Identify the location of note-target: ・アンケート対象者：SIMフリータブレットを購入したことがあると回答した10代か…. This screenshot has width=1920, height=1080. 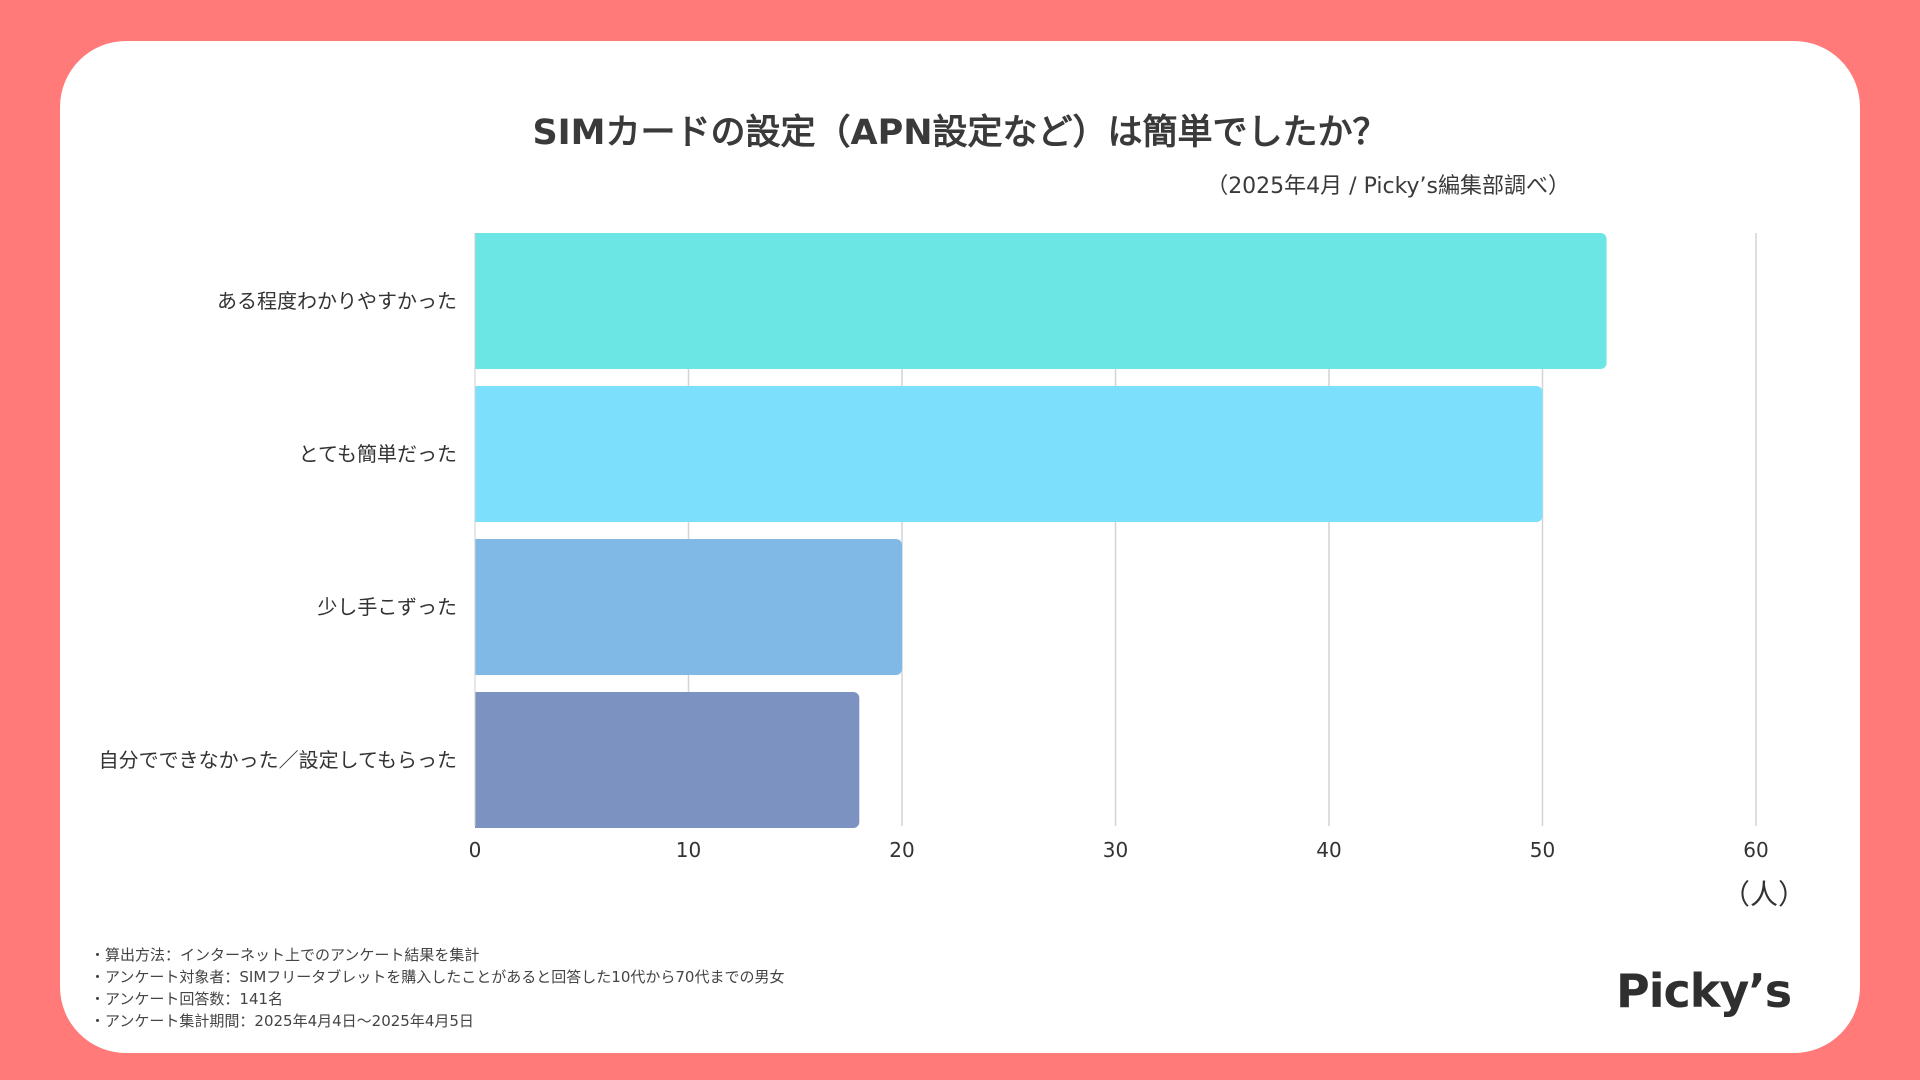
(437, 977).